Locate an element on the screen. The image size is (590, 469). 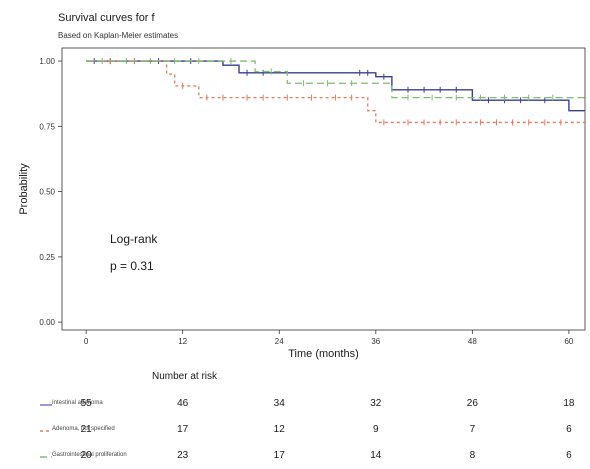
risk-table-heading: Number at risk is located at coordinates (185, 376).